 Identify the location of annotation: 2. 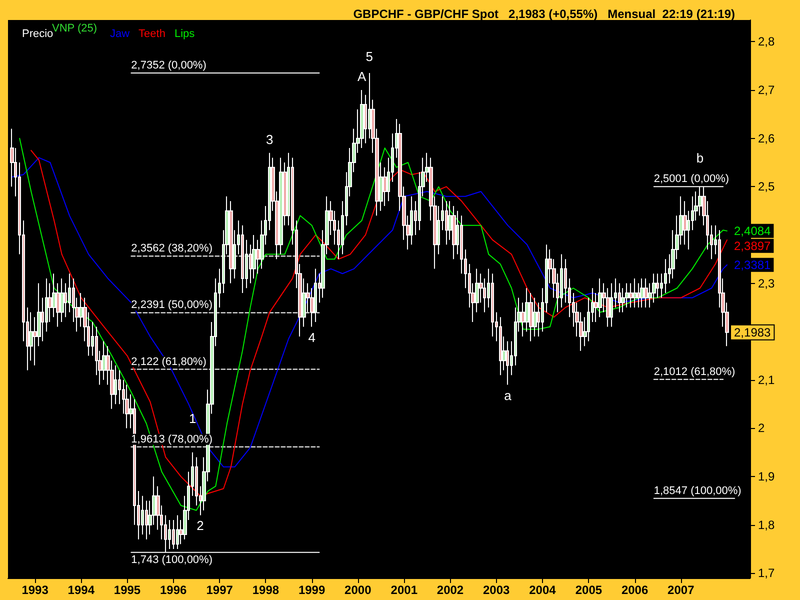
(200, 526).